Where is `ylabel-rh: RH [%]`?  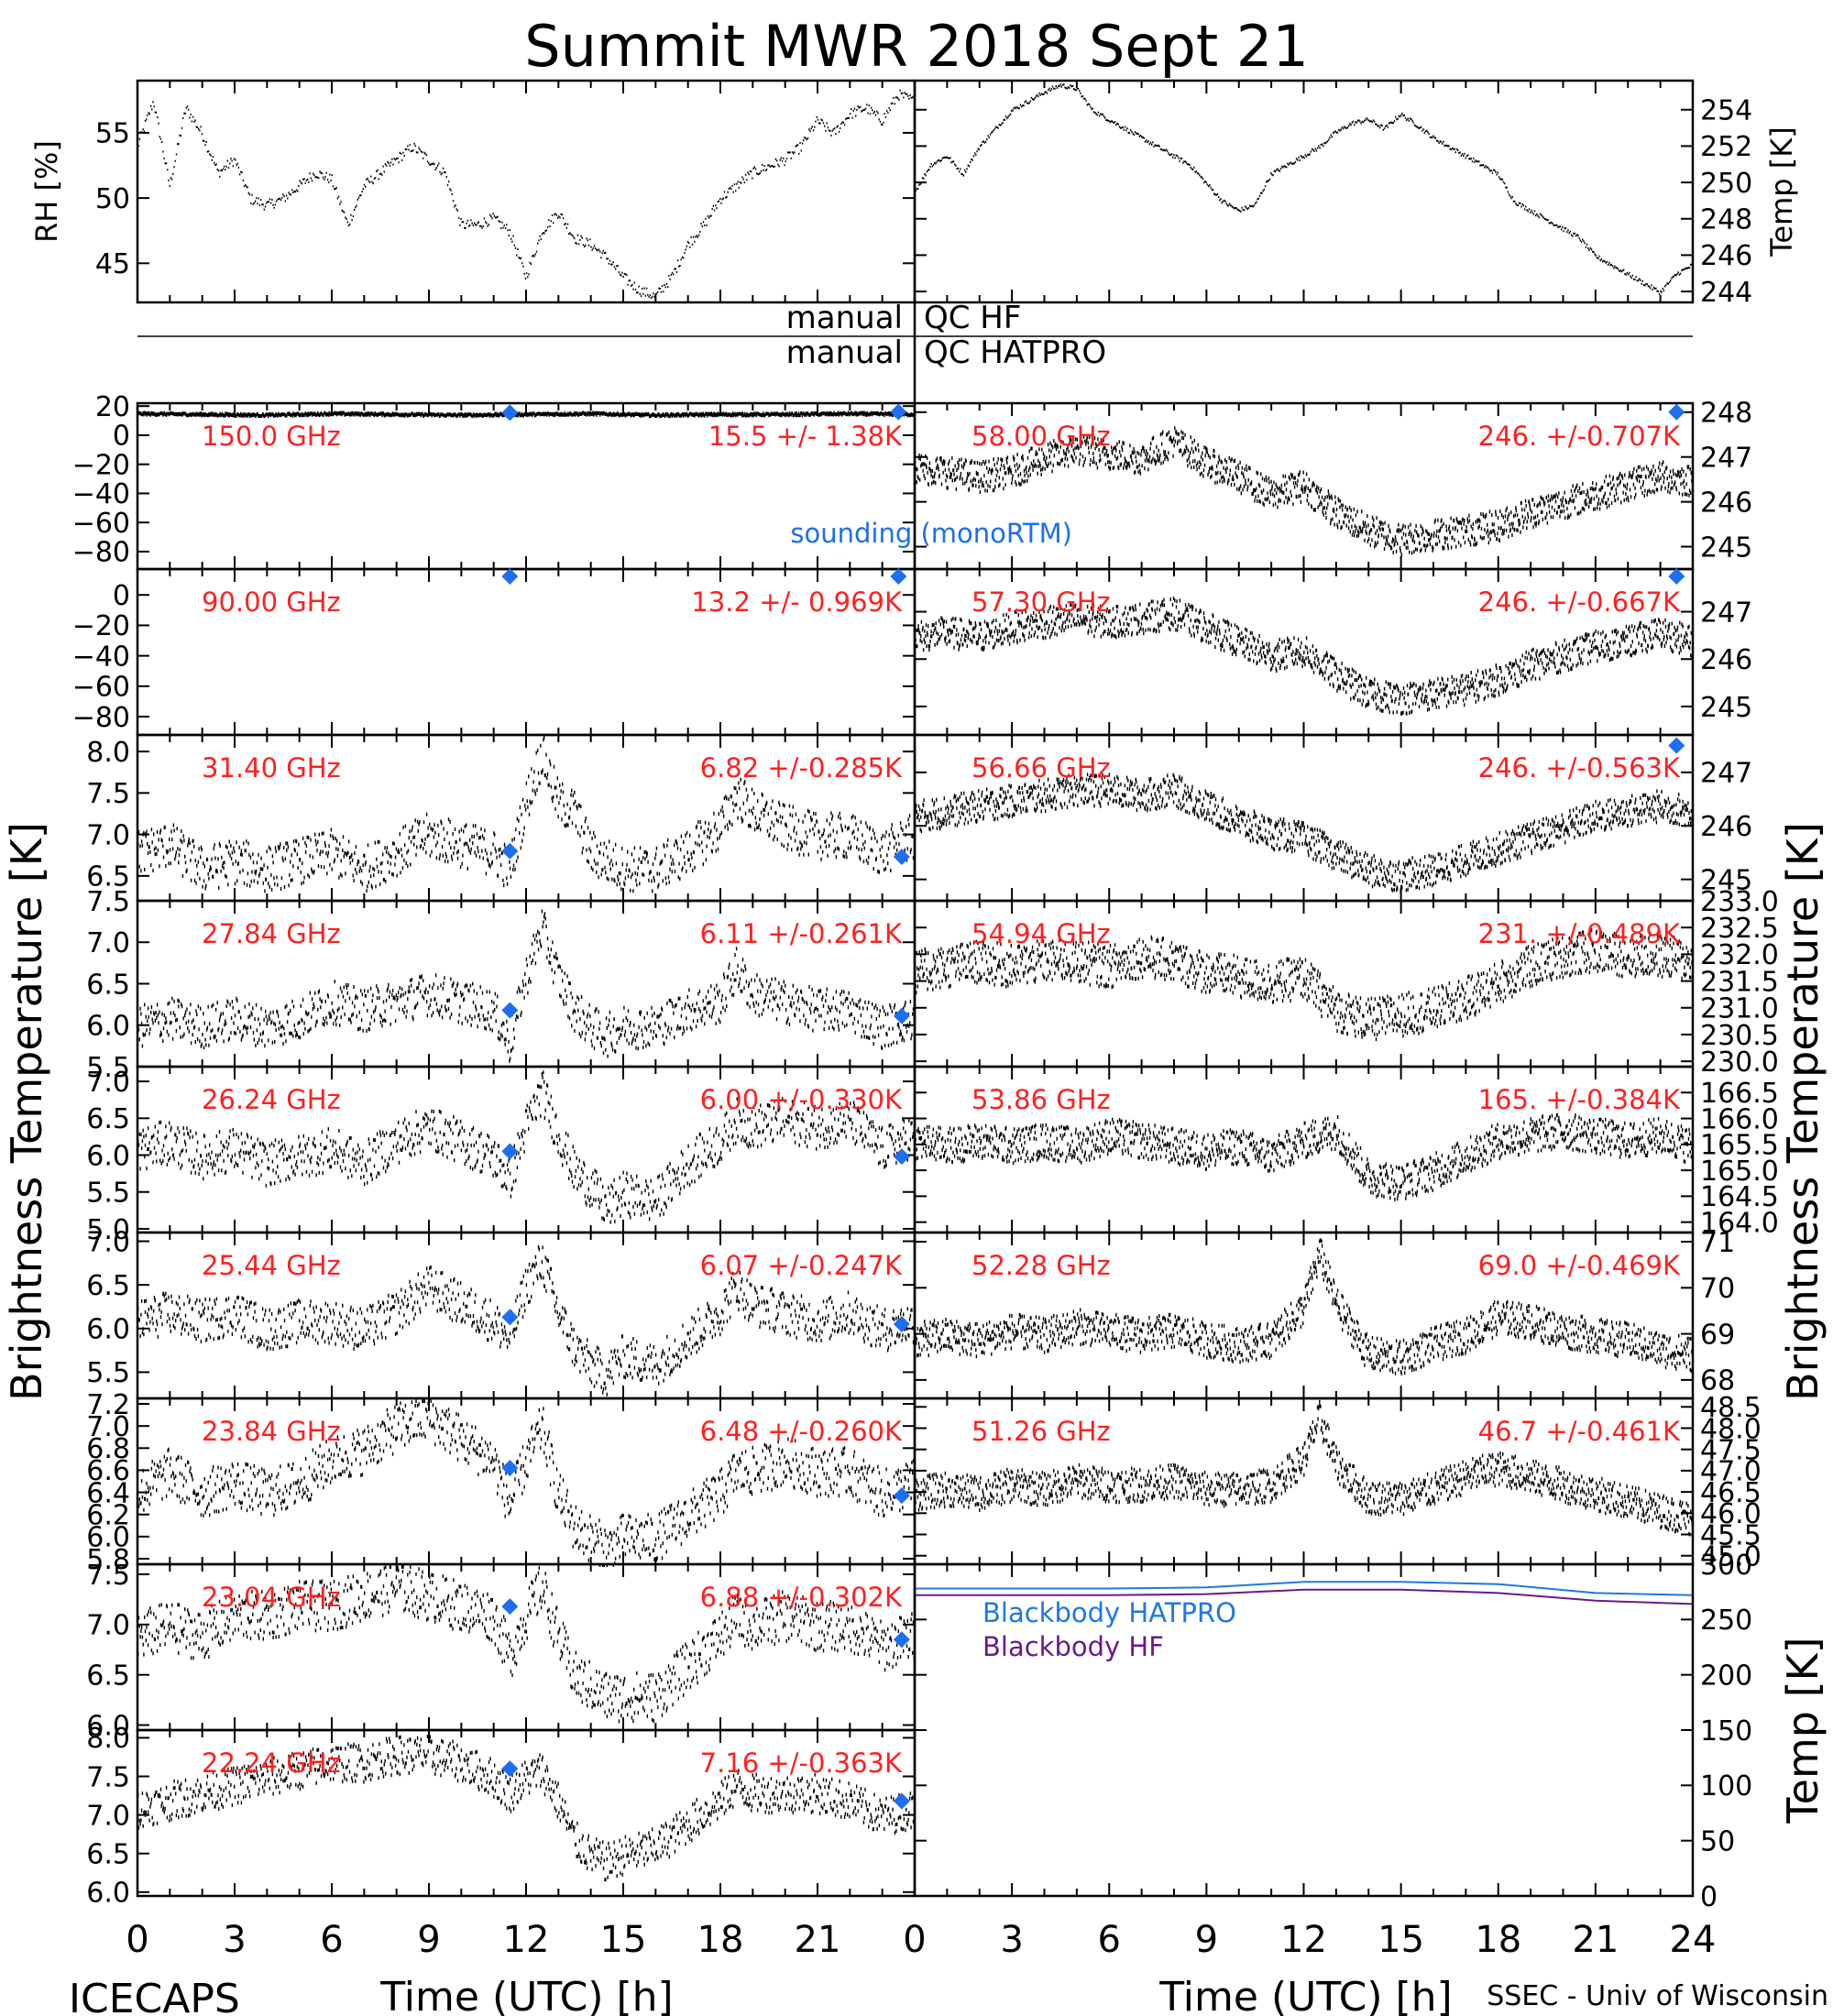
ylabel-rh: RH [%] is located at coordinates (46, 191).